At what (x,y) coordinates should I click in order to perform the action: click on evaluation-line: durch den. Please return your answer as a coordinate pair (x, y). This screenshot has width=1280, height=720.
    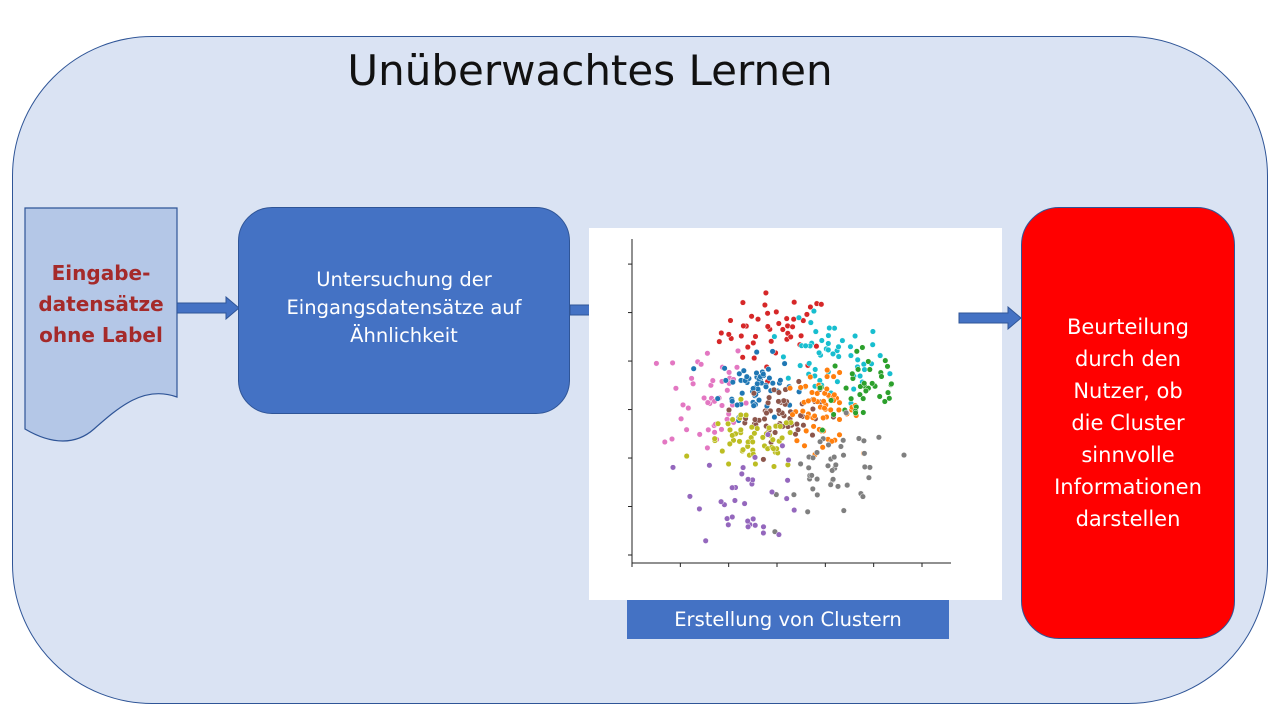
    Looking at the image, I should click on (1128, 359).